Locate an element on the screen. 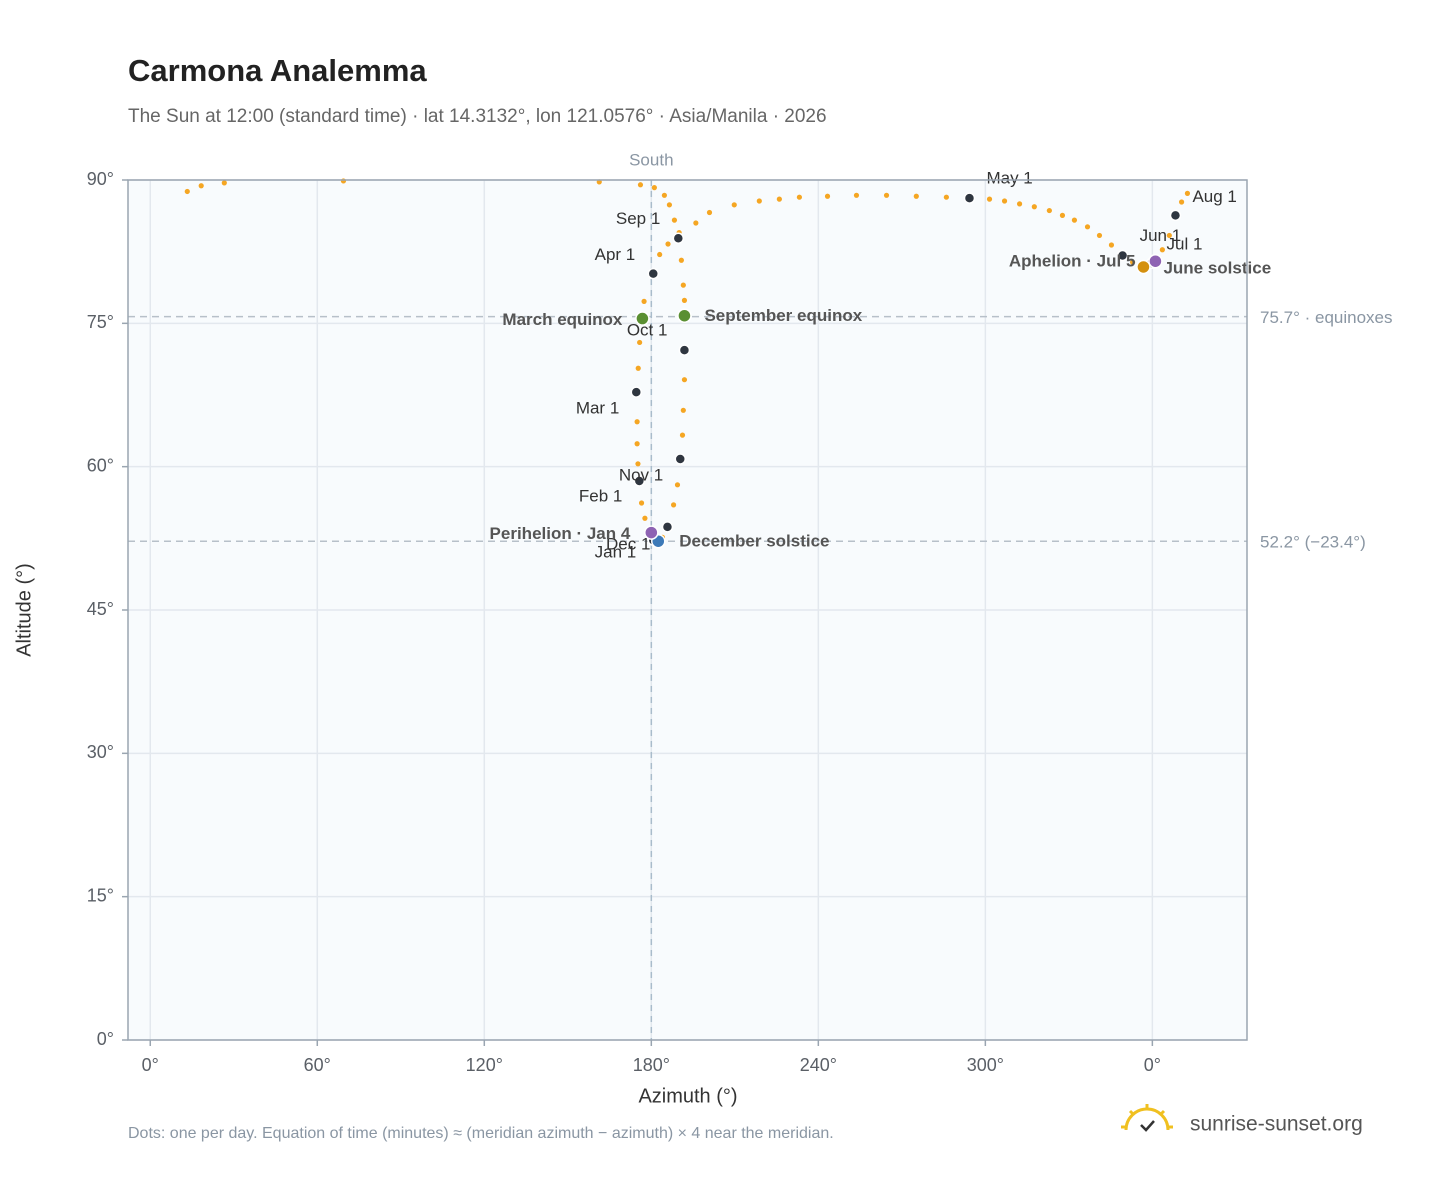  meridian-label: South is located at coordinates (651, 159).